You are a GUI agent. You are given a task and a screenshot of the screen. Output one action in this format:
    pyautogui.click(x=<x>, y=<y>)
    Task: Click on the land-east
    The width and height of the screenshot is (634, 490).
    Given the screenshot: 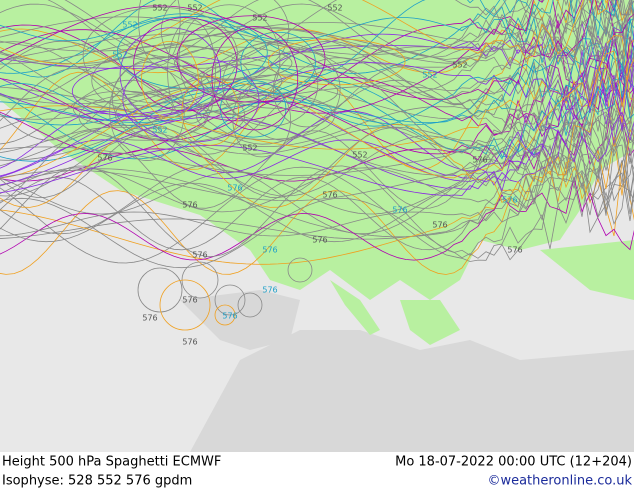 What is the action you would take?
    pyautogui.click(x=587, y=270)
    